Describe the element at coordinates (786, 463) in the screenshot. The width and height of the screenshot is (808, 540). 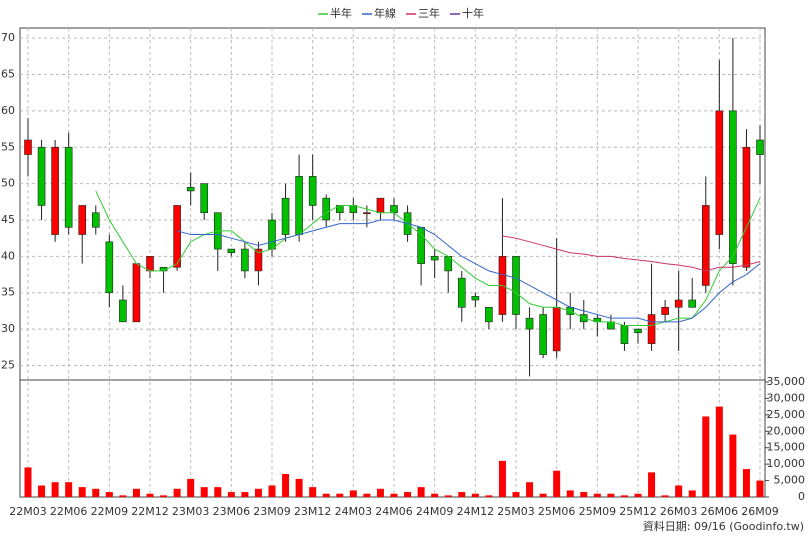
I see `y2-tick-label: 10,000` at that location.